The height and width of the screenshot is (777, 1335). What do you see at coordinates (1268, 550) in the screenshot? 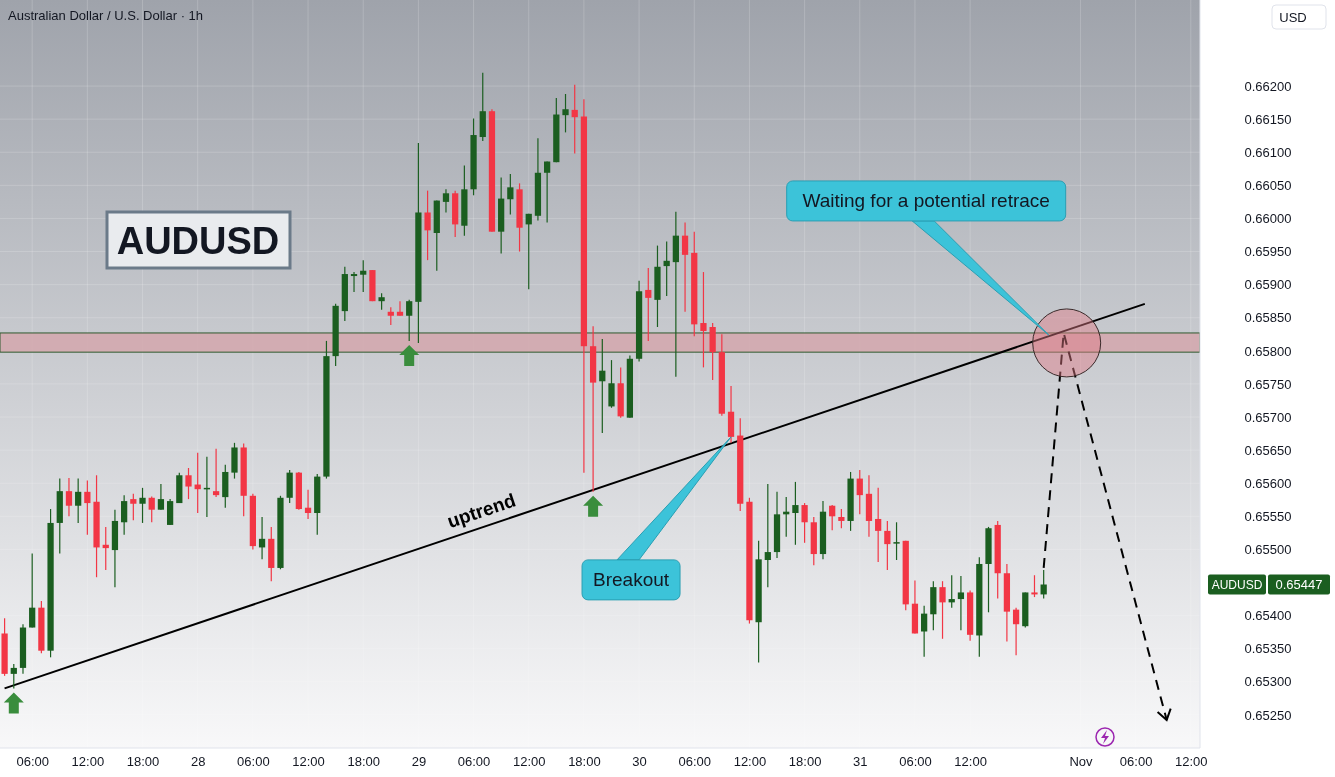
I see `y-tick-label: 0.65500` at bounding box center [1268, 550].